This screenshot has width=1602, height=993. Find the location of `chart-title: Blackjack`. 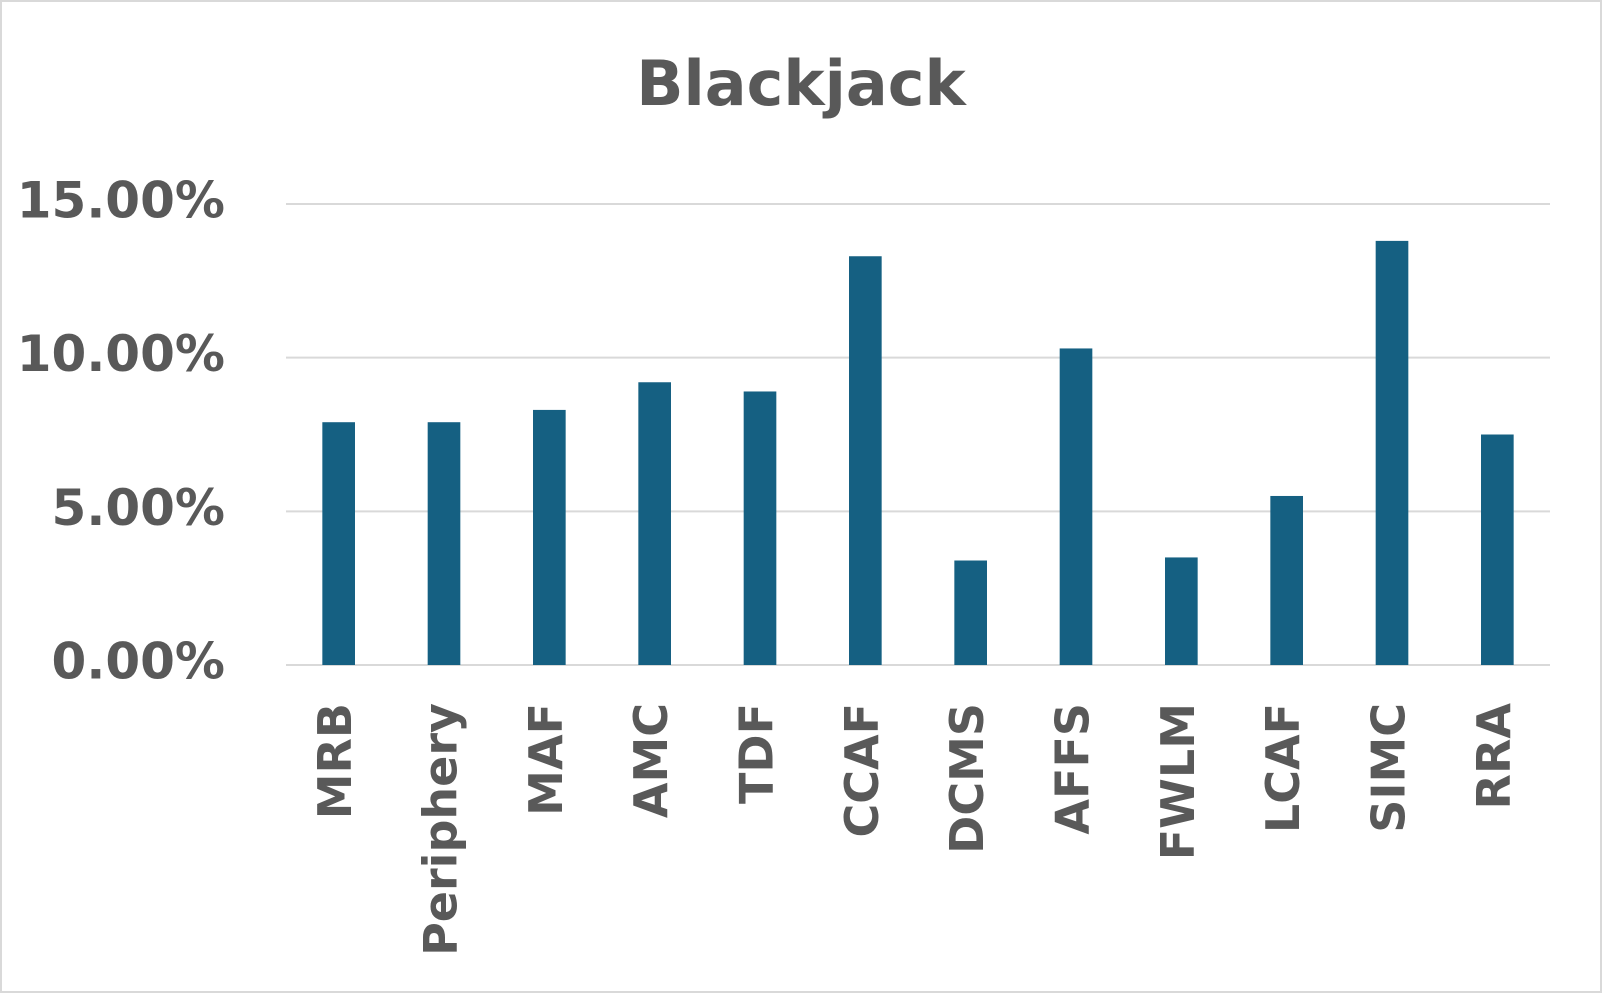

chart-title: Blackjack is located at coordinates (801, 83).